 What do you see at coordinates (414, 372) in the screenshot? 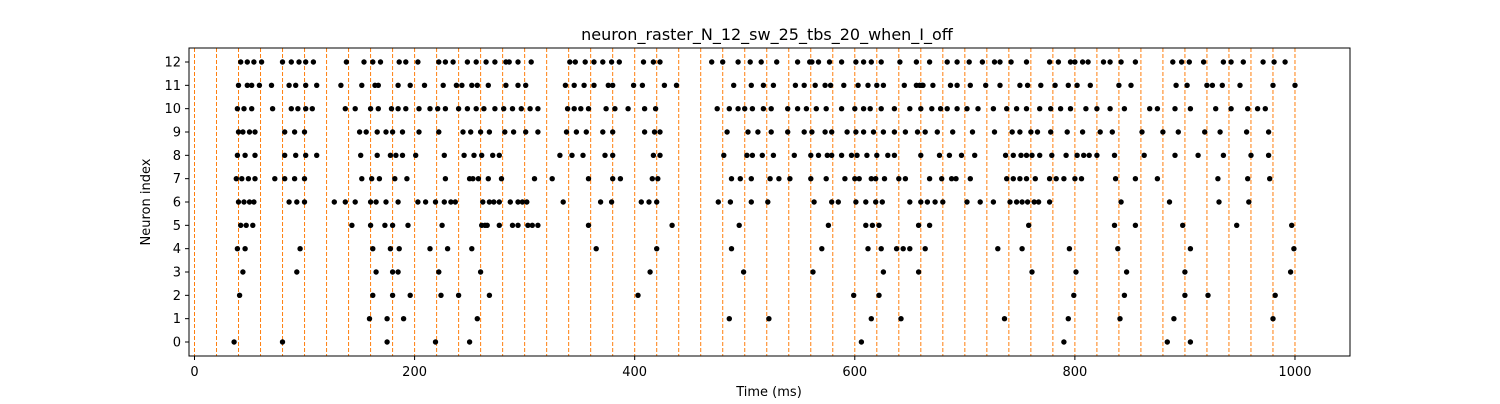
I see `x-tick-label: 200` at bounding box center [414, 372].